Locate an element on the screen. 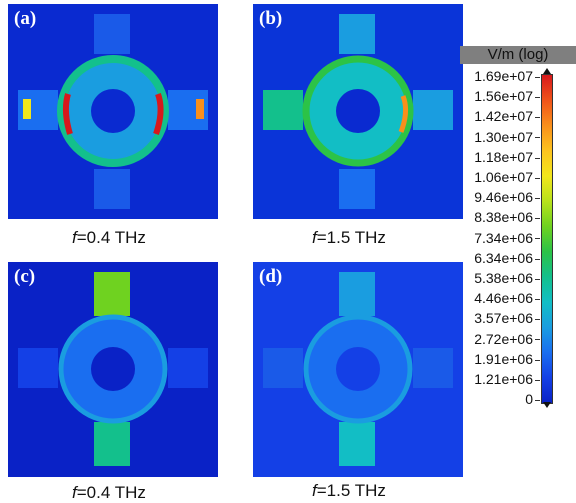 This screenshot has height=503, width=576. caption-d: f=1.5 THz is located at coordinates (349, 491).